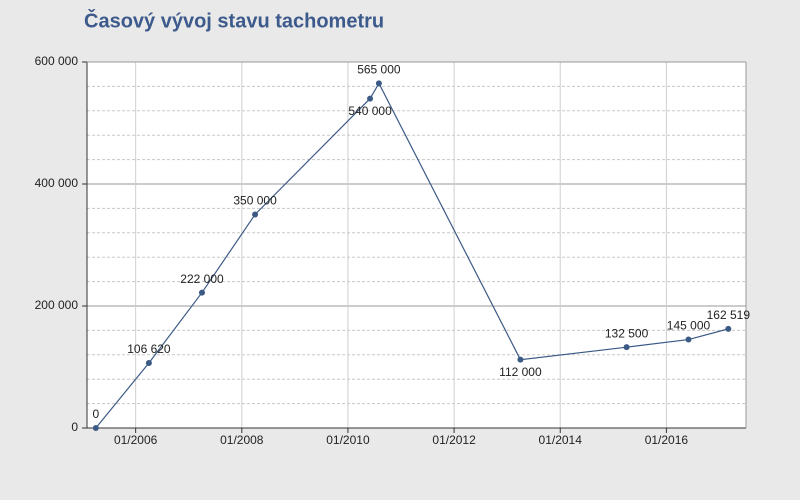 The width and height of the screenshot is (800, 500). I want to click on data-label: 112 000, so click(520, 372).